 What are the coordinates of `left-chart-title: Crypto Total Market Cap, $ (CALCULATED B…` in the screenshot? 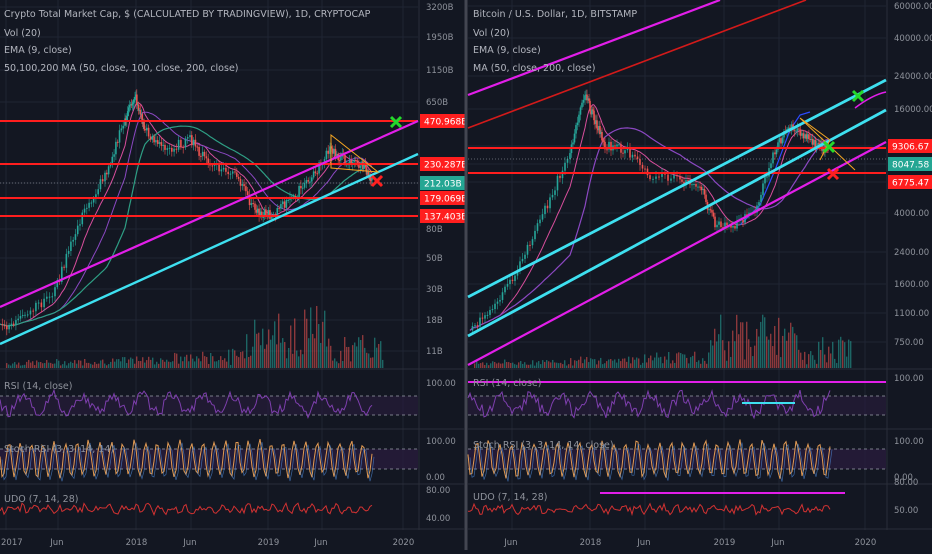 It's located at (187, 14).